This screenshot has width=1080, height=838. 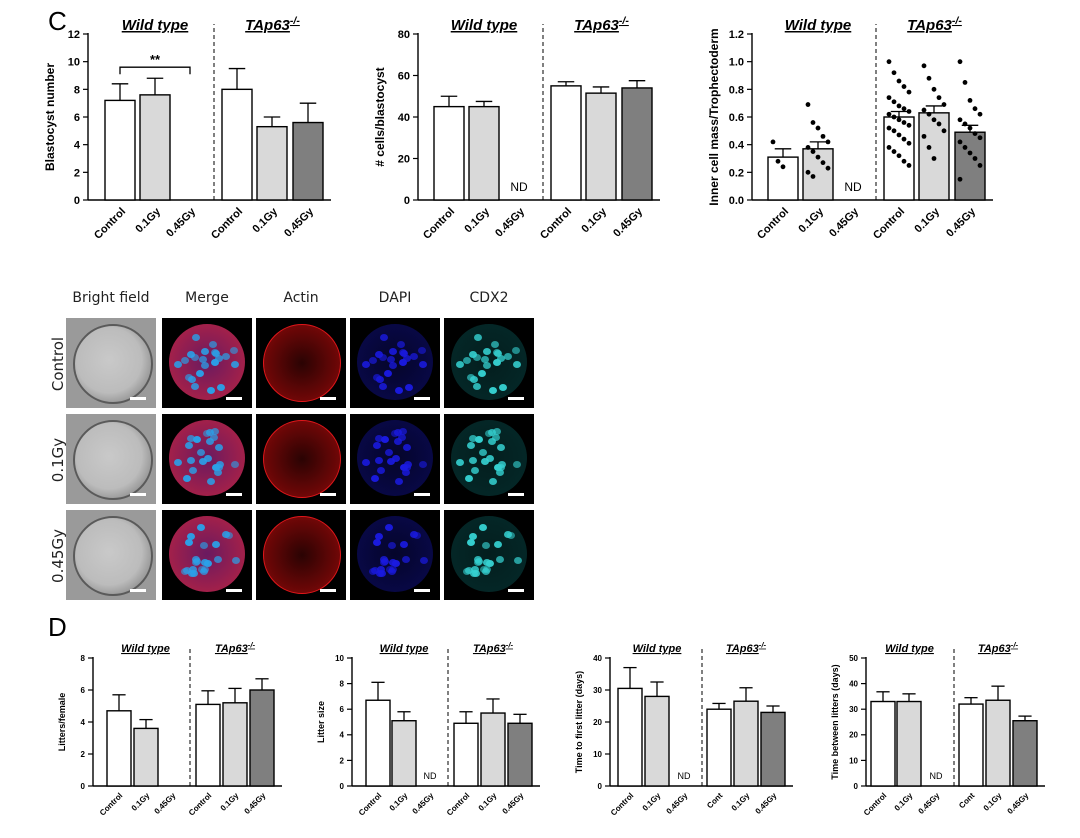 I want to click on column-header-actin: Actin, so click(x=301, y=298).